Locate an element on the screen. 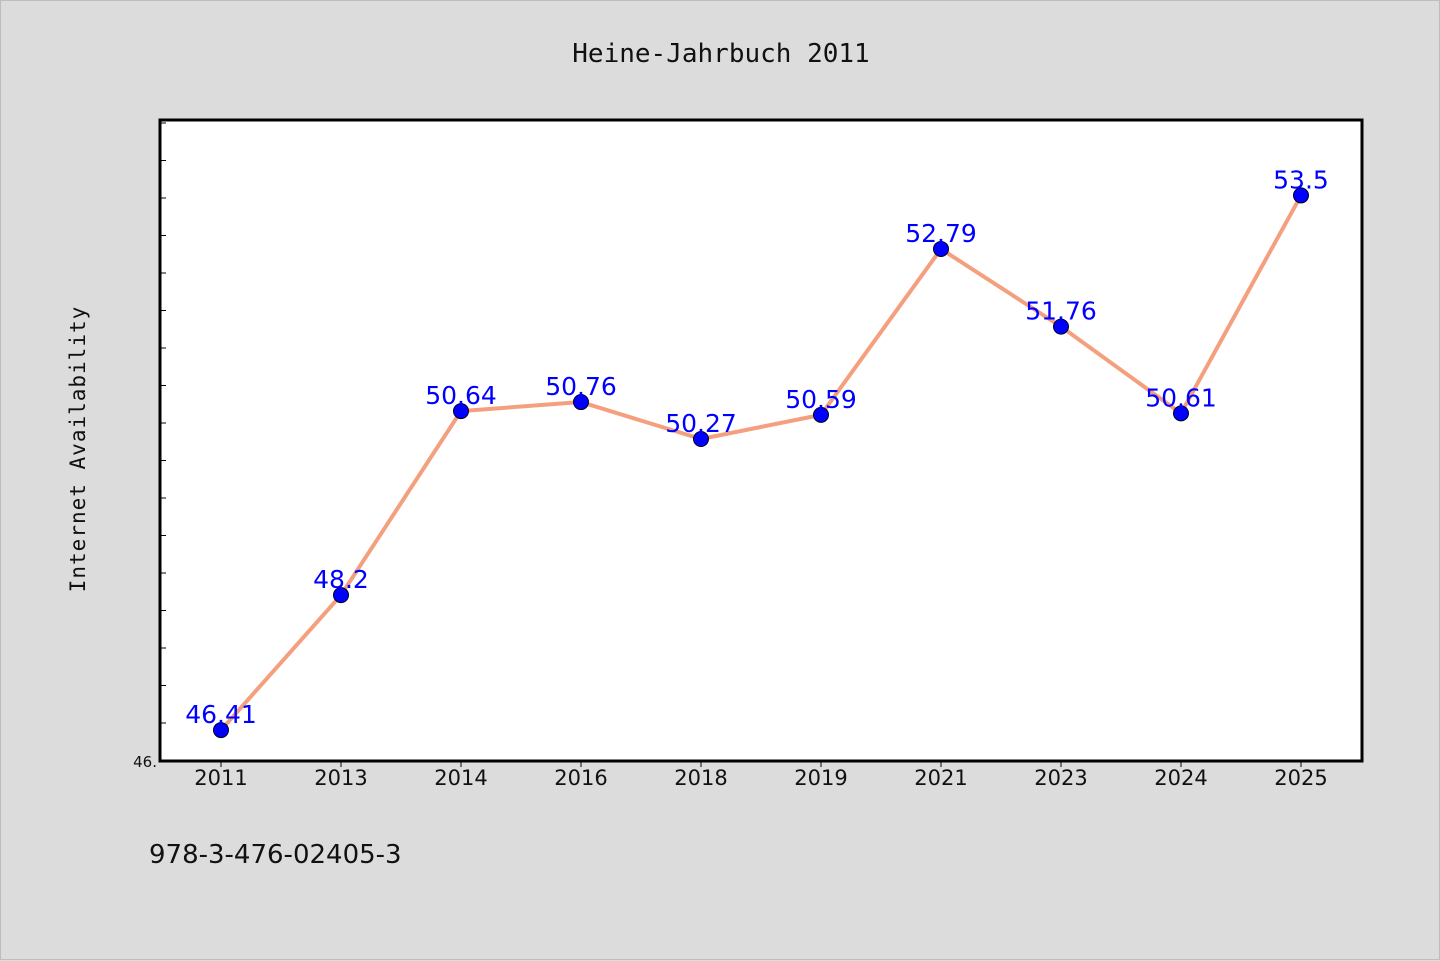  x-tick-label: 2016 is located at coordinates (580, 778).